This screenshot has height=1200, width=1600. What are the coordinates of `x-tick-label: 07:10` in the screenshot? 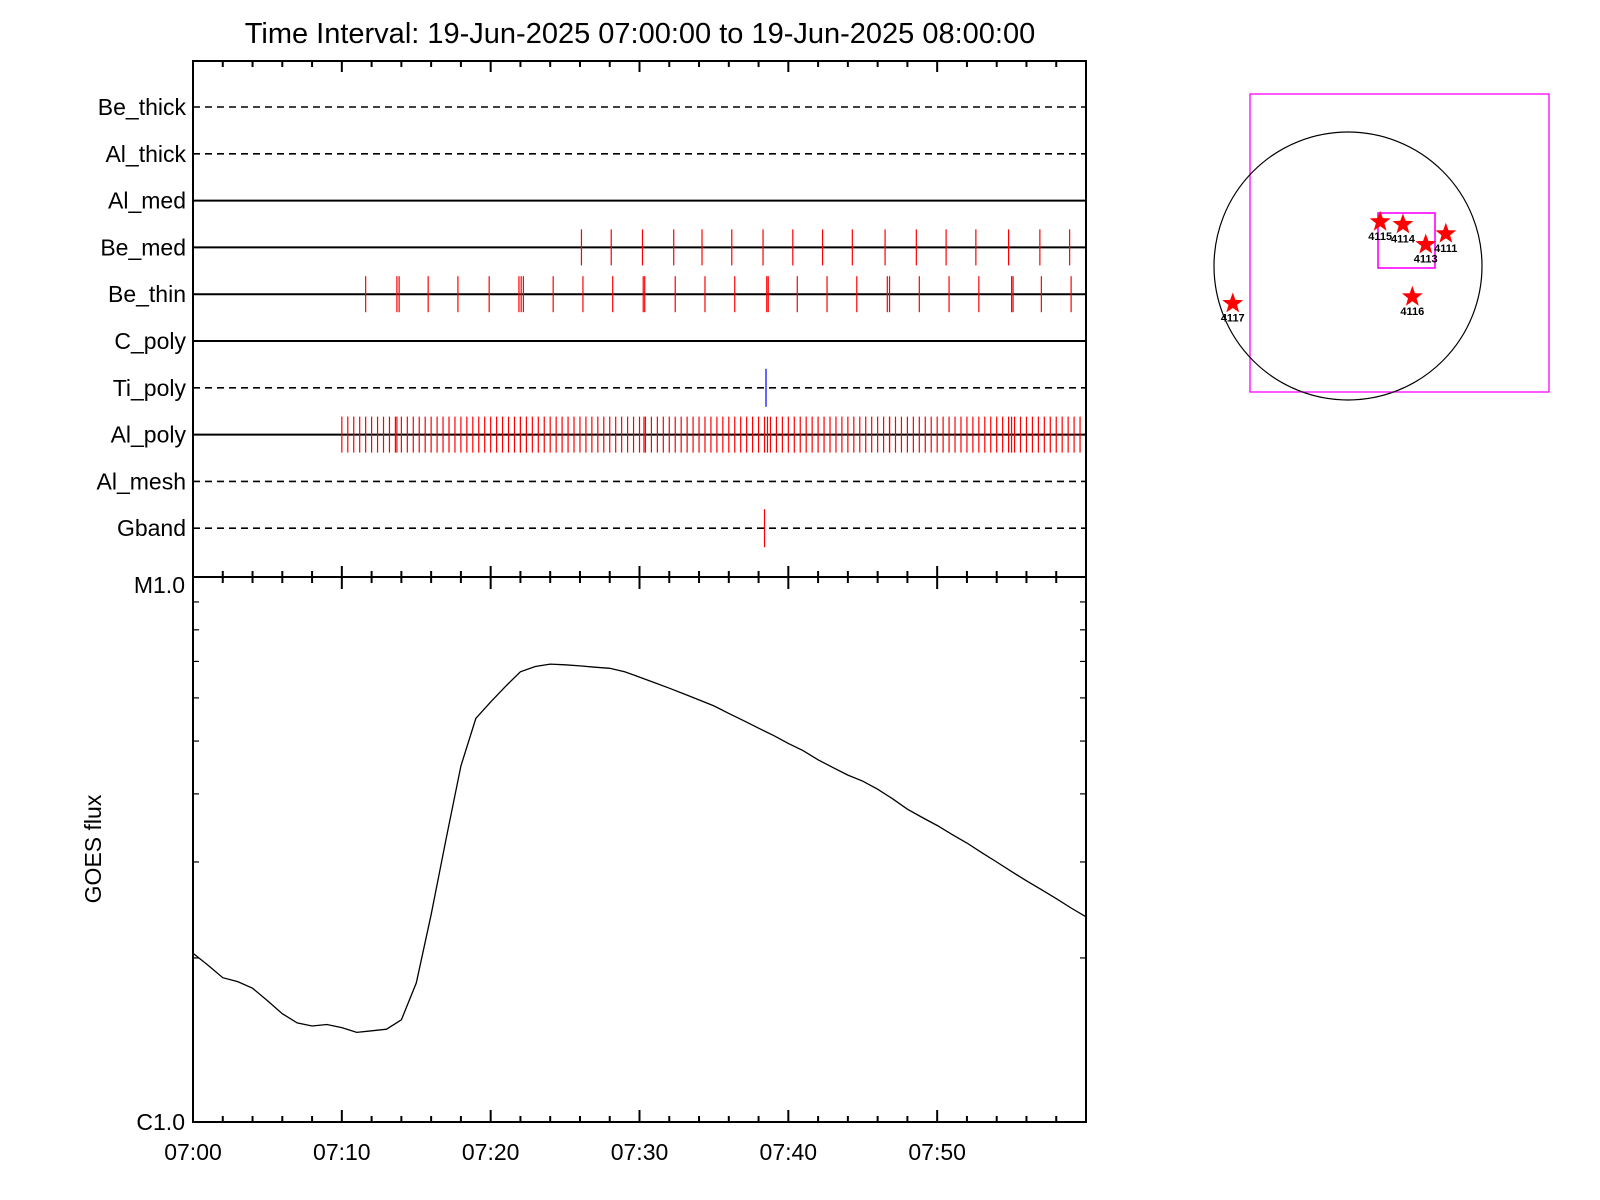 It's located at (342, 1152).